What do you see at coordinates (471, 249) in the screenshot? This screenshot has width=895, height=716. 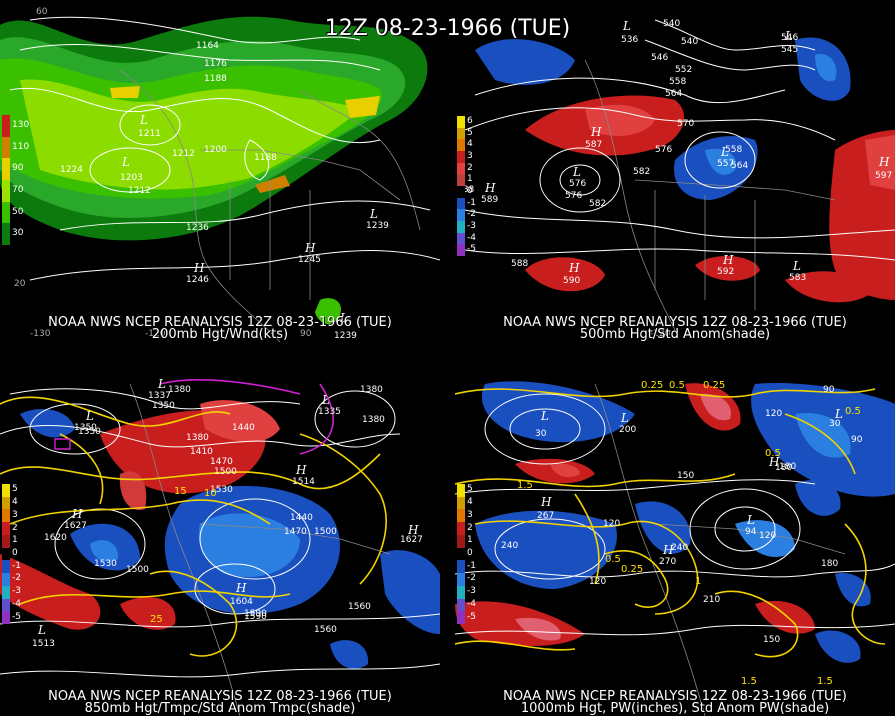 I see `colorbar-label: -5` at bounding box center [471, 249].